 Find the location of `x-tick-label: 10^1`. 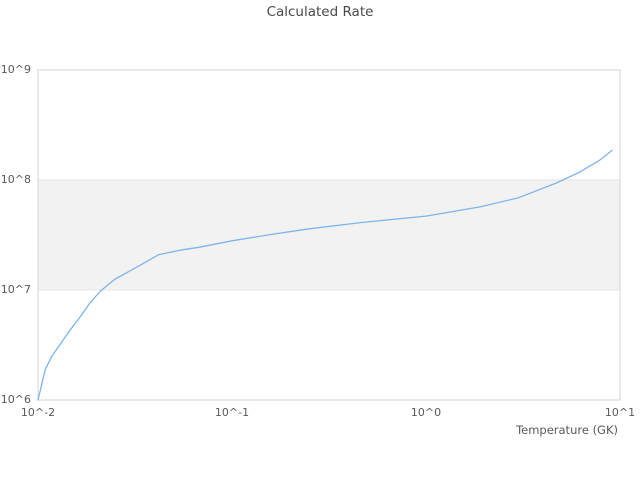

x-tick-label: 10^1 is located at coordinates (620, 412).